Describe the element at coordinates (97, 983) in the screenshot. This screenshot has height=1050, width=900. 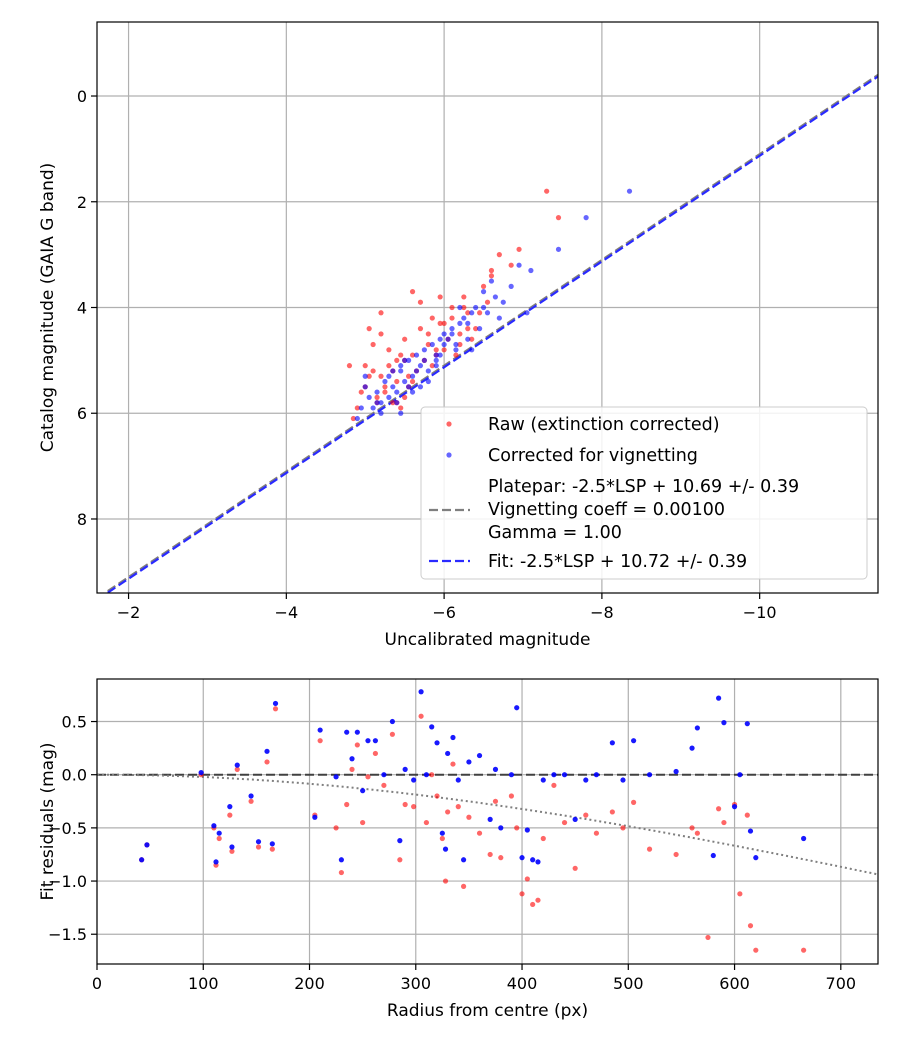
I see `x-tick-label: 0` at that location.